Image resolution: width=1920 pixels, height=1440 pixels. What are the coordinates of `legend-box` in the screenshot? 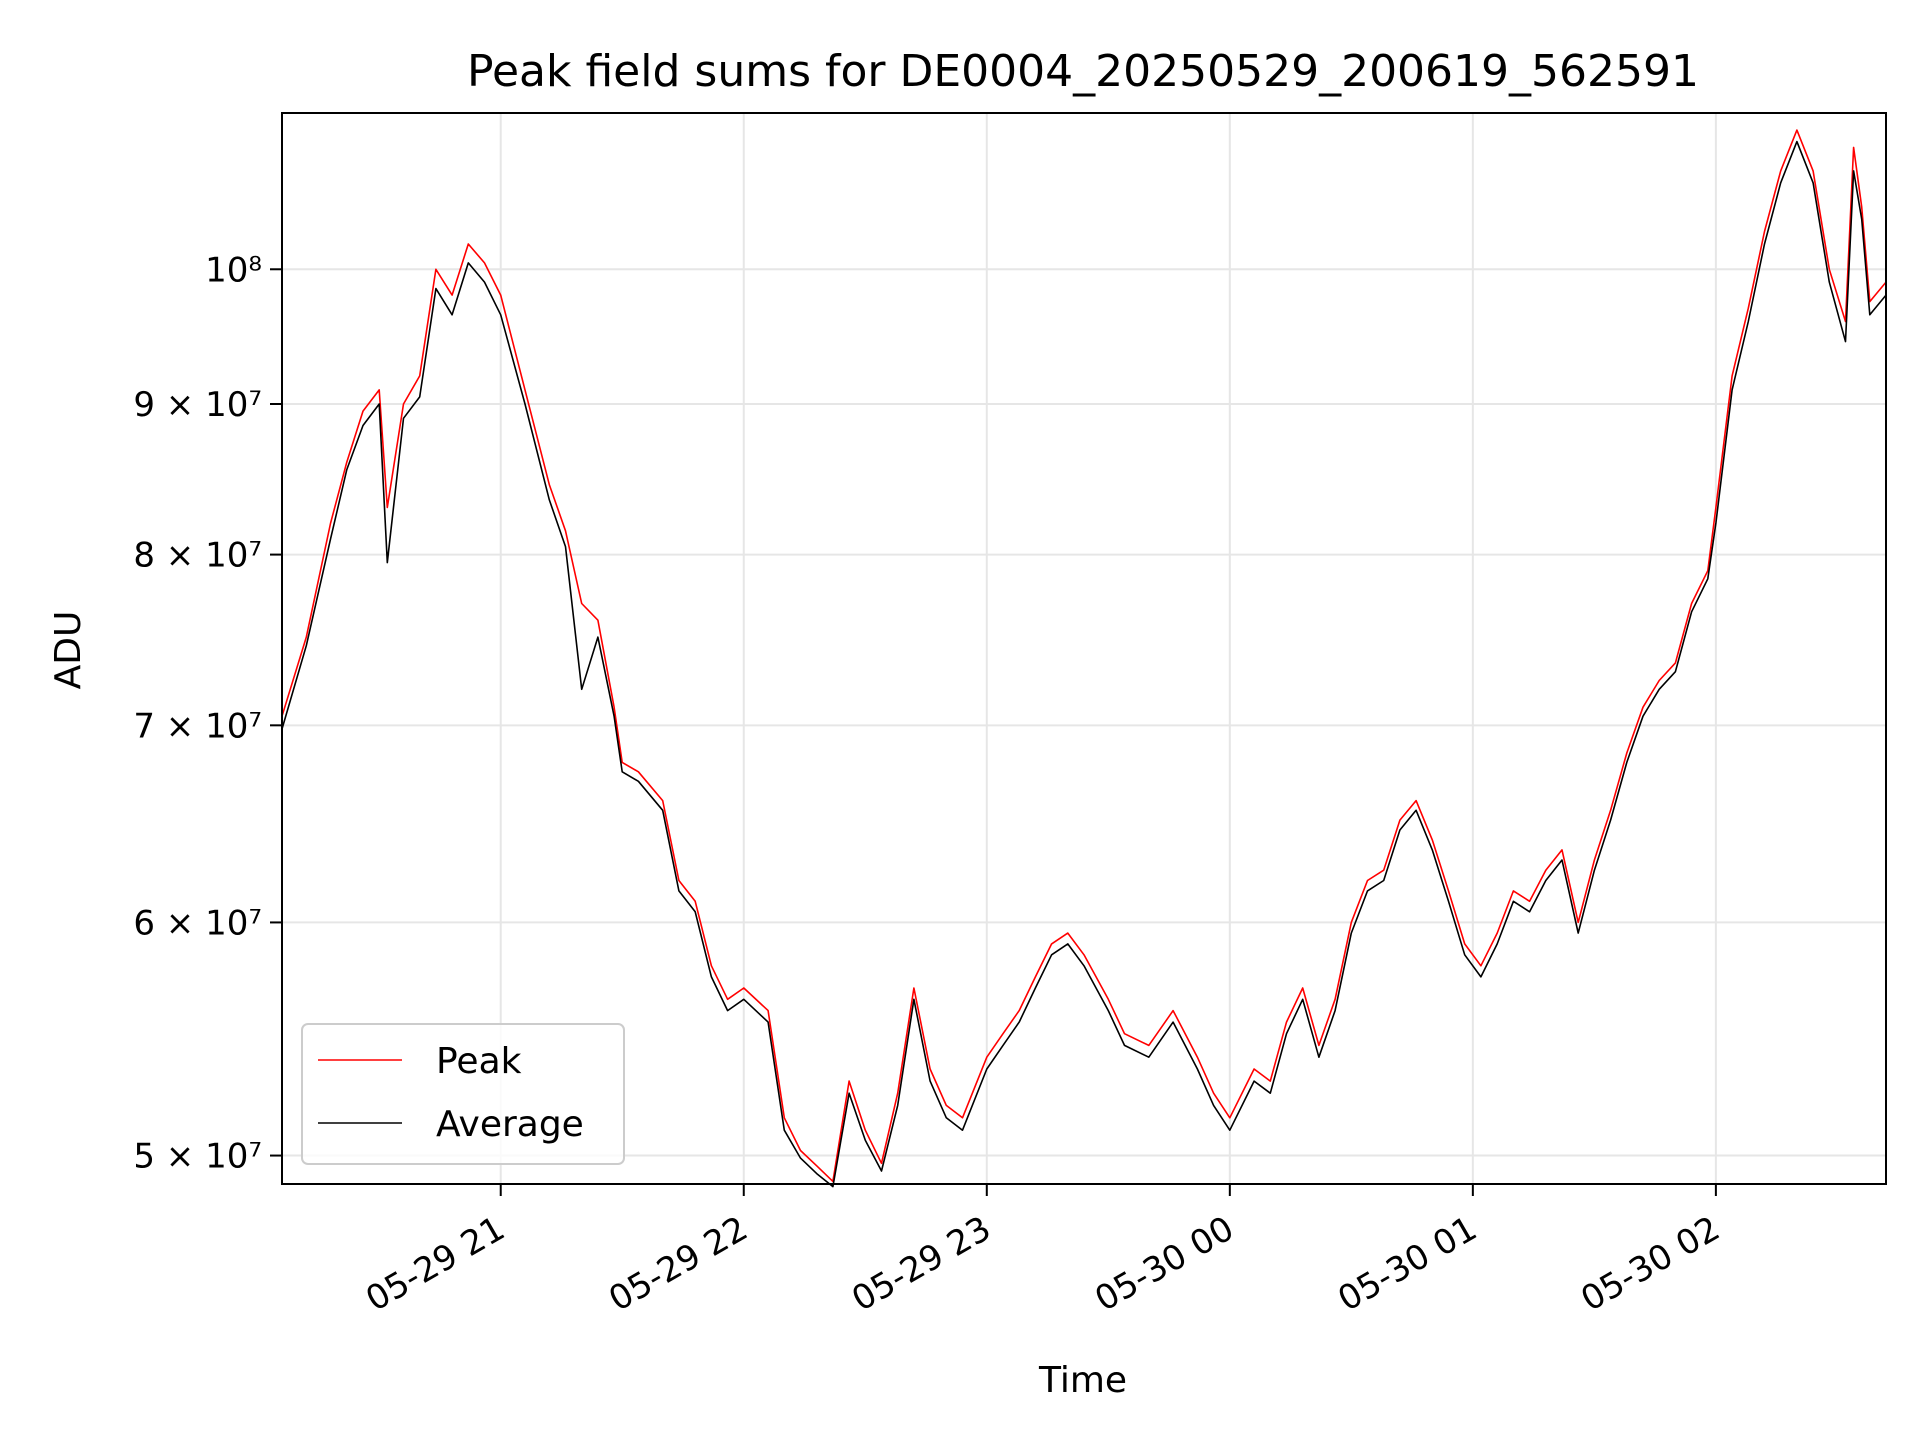 It's located at (463, 1094).